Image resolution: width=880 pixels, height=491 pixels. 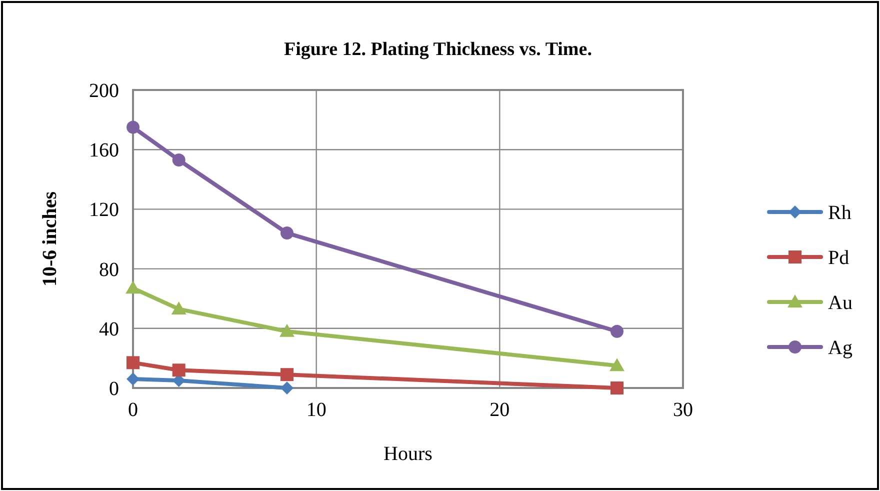 What do you see at coordinates (104, 151) in the screenshot?
I see `y-tick-label: 160` at bounding box center [104, 151].